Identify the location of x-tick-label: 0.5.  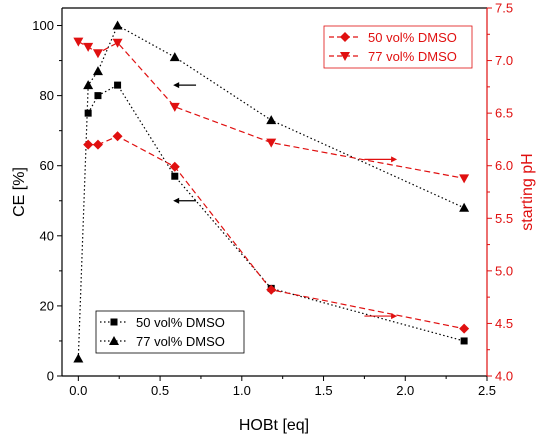
(160, 390).